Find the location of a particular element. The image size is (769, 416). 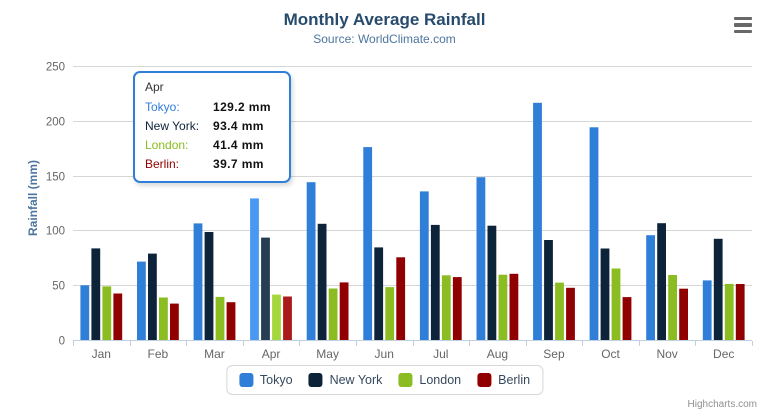

x-axis-label-jan: Jan is located at coordinates (101, 354).